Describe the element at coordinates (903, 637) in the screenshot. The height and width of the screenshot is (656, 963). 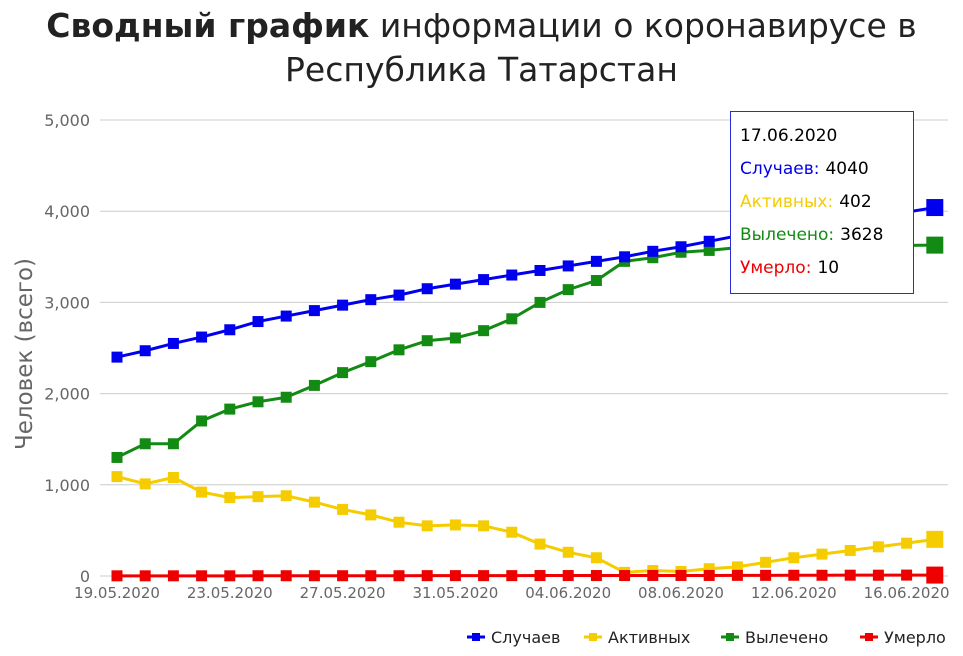
I see `legend-item: Умерло` at that location.